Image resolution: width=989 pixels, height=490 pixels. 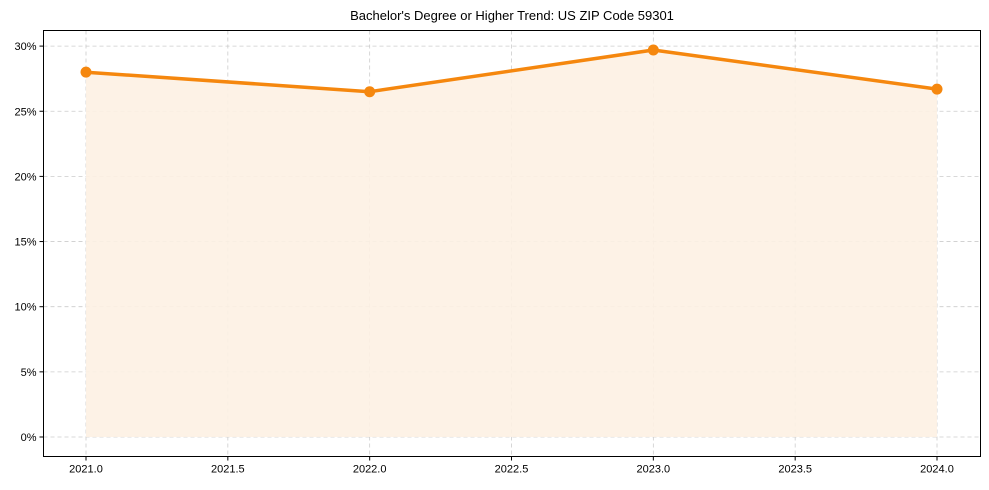 I want to click on y-tick-label: 20%, so click(x=25, y=177).